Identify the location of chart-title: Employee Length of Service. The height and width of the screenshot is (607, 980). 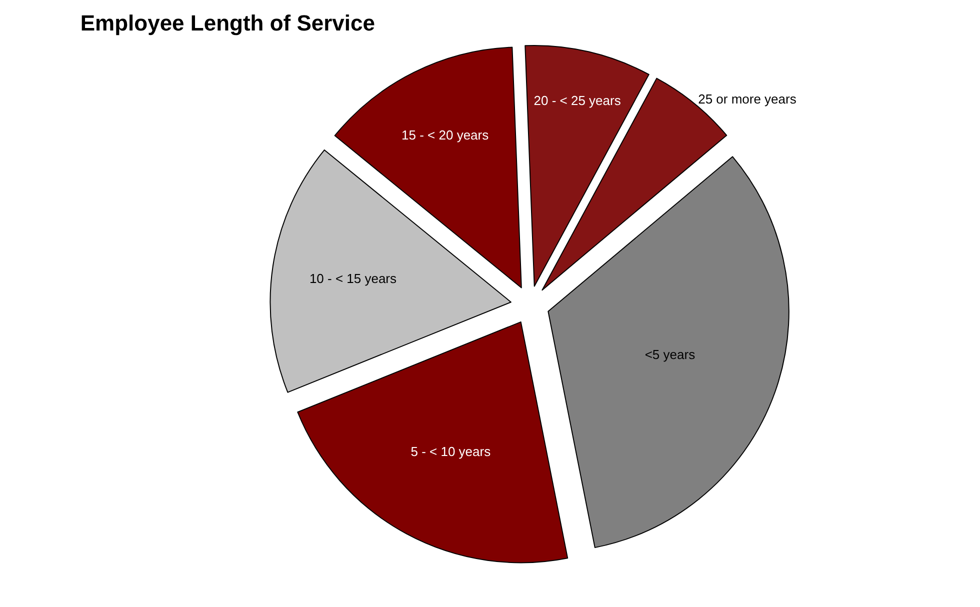
(227, 23).